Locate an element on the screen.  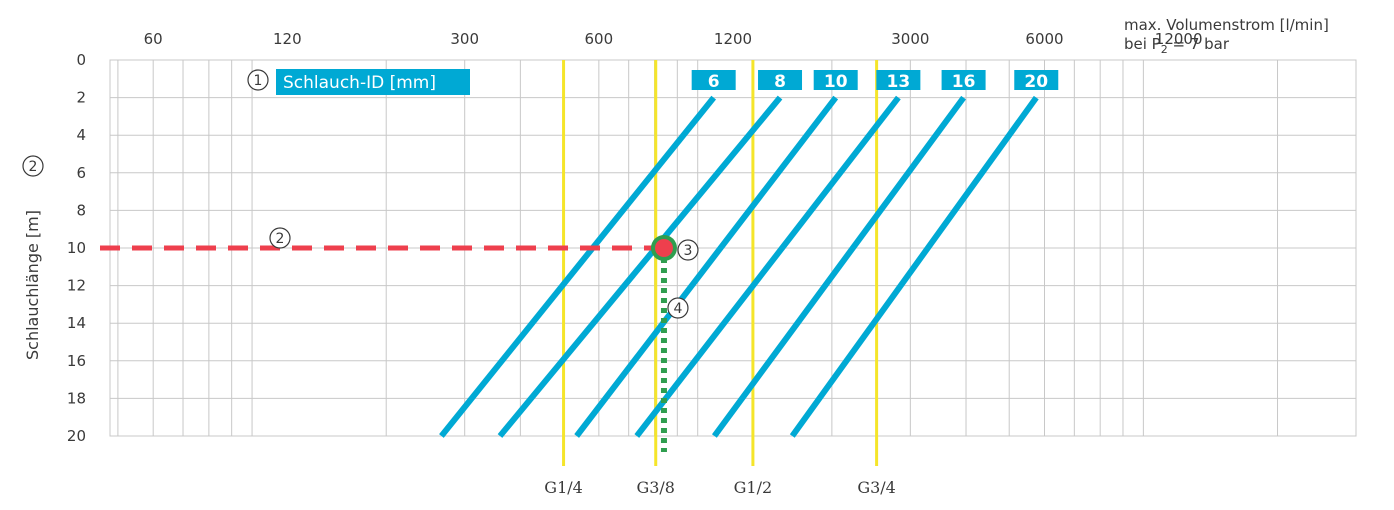
length-marker-text: 2 is located at coordinates (280, 239).